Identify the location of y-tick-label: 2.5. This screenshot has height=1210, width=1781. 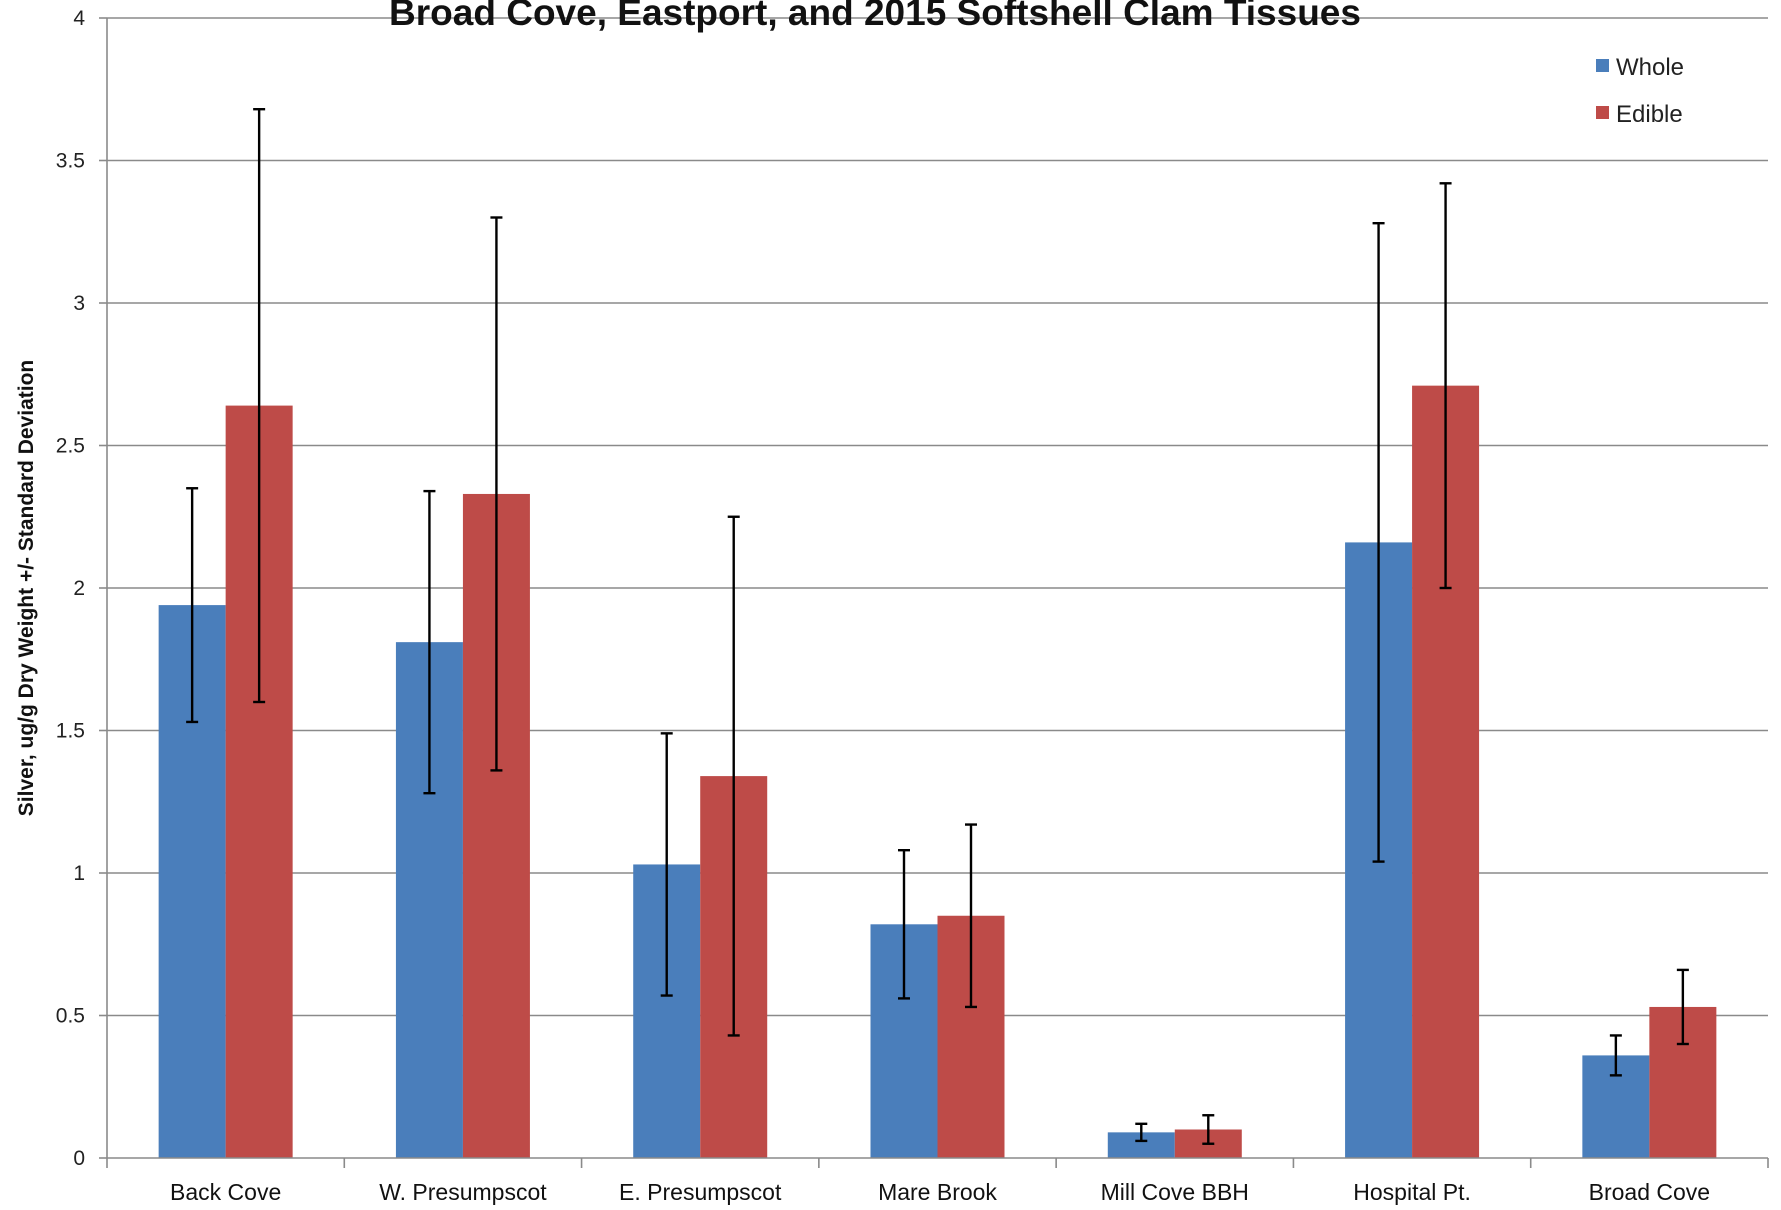
(70, 446).